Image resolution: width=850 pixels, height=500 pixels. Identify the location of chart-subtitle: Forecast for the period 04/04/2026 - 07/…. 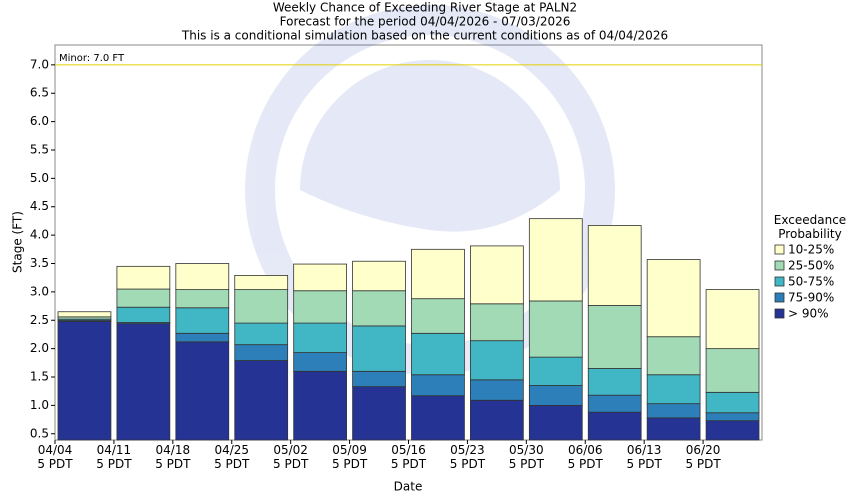
(425, 22).